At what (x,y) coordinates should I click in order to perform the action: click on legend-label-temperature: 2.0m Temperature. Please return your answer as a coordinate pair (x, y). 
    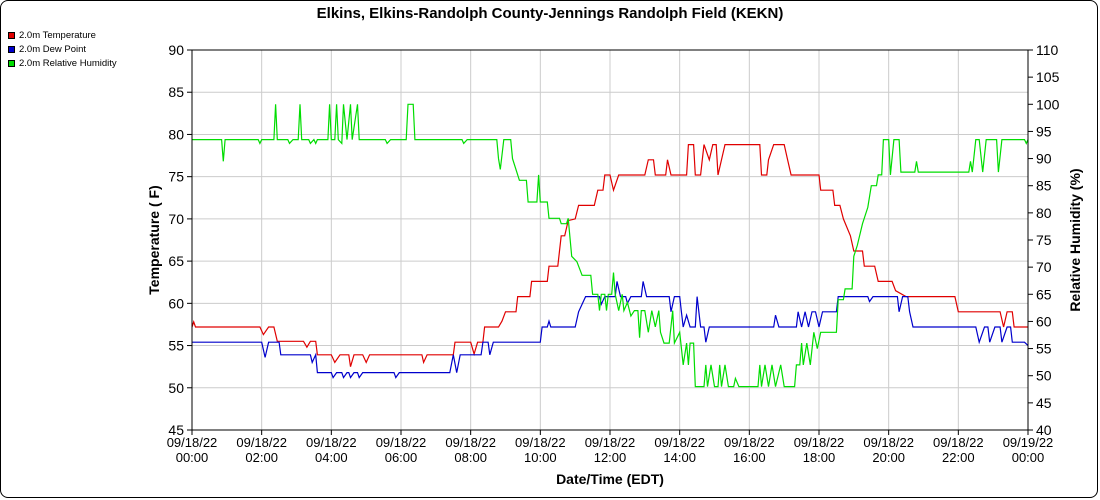
    Looking at the image, I should click on (57, 35).